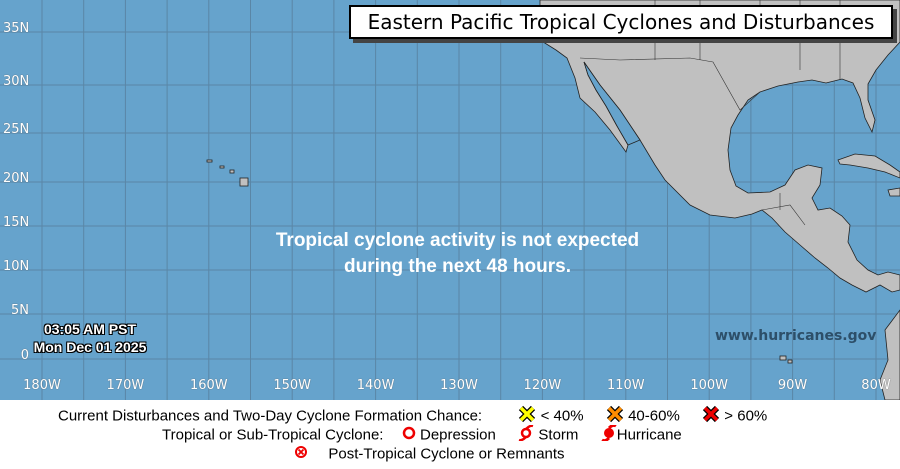  Describe the element at coordinates (375, 385) in the screenshot. I see `longitude-label: 140W` at that location.